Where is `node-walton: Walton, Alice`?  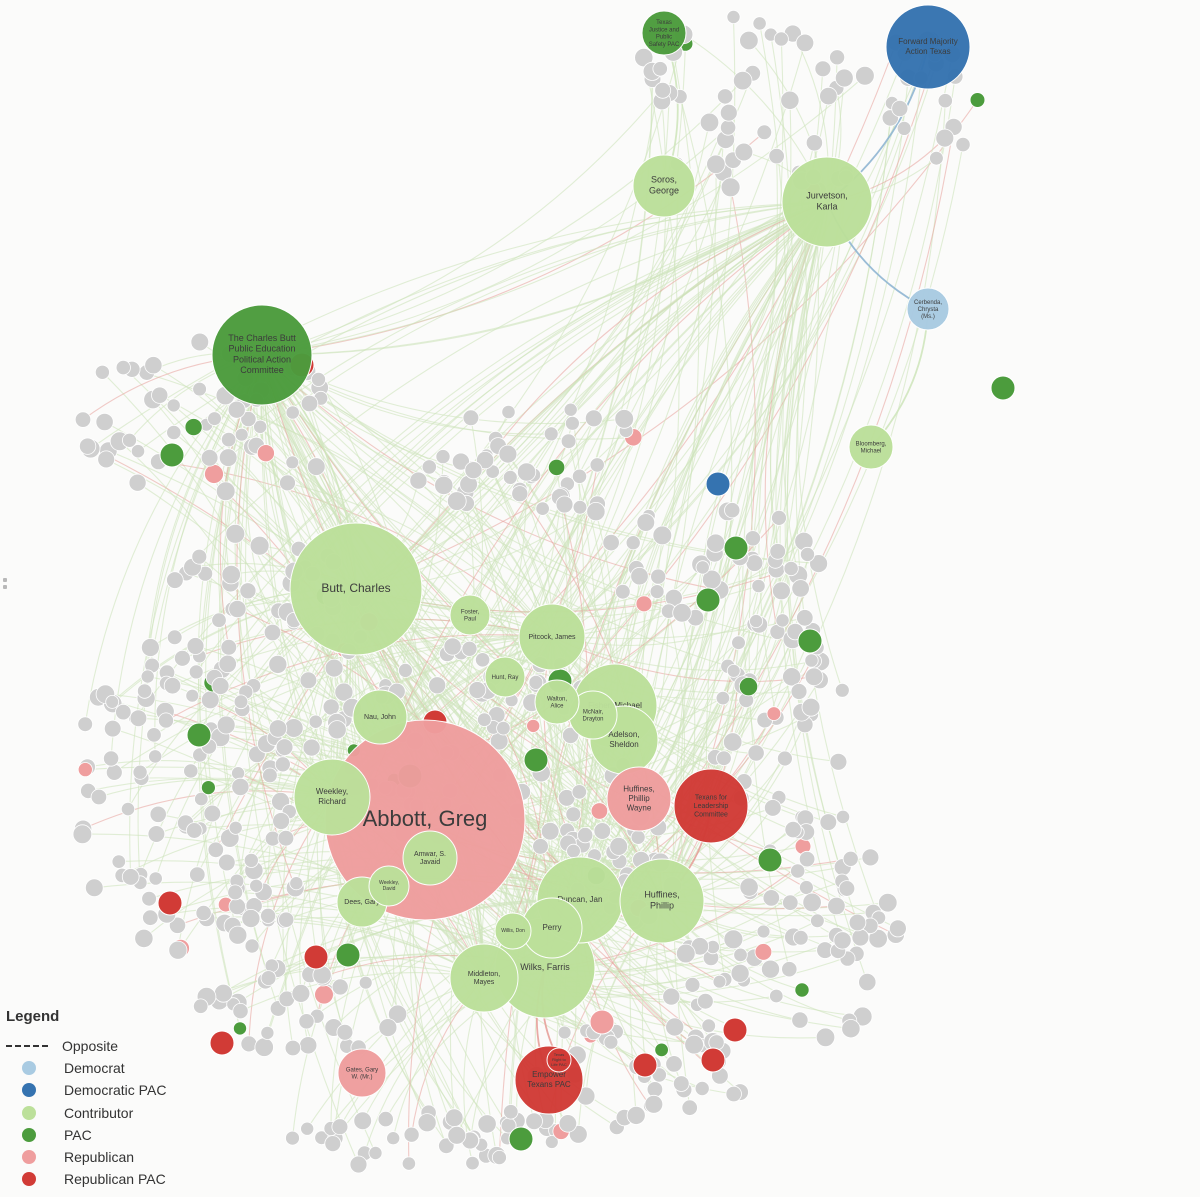
node-walton: Walton, Alice is located at coordinates (557, 702).